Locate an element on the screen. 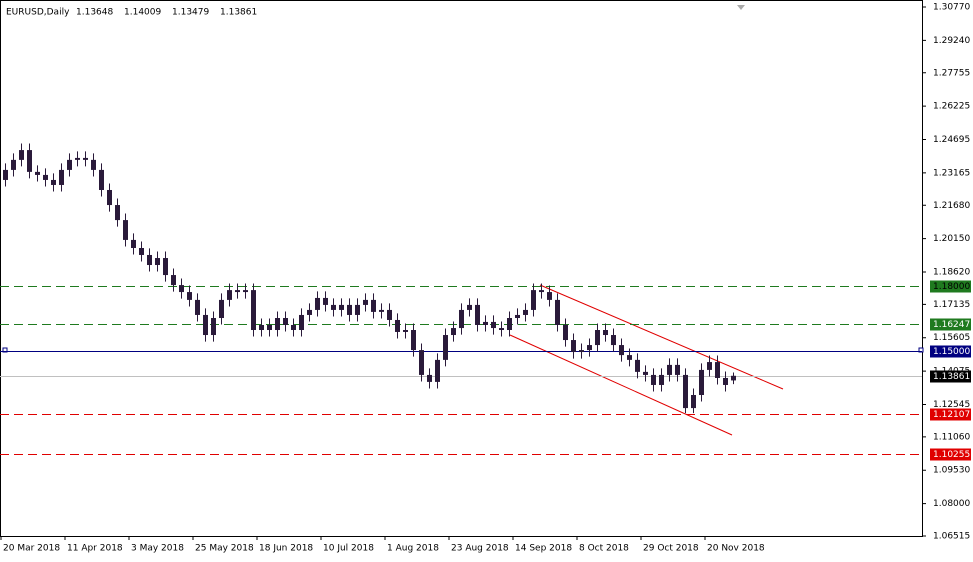  level-label: 1.18000 is located at coordinates (951, 287).